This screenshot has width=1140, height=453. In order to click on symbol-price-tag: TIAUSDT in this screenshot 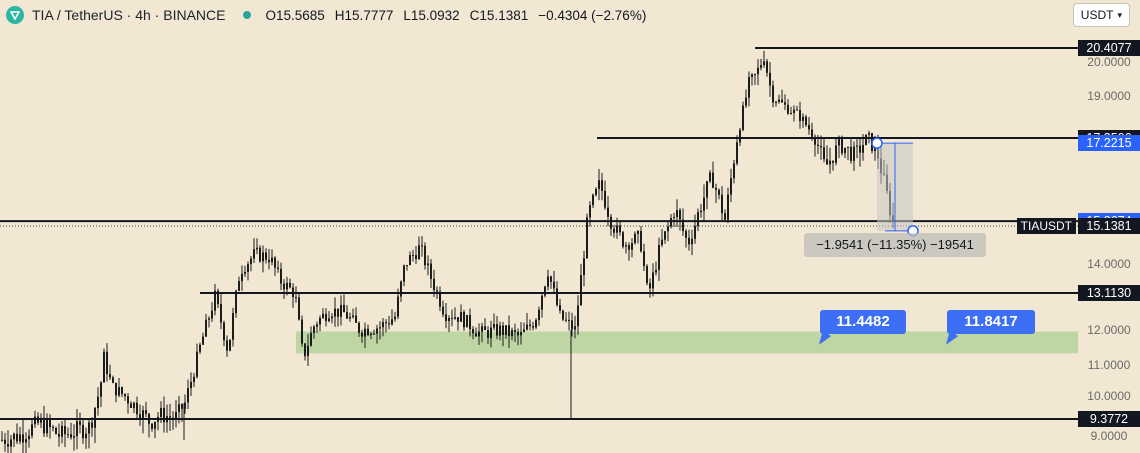, I will do `click(1046, 226)`.